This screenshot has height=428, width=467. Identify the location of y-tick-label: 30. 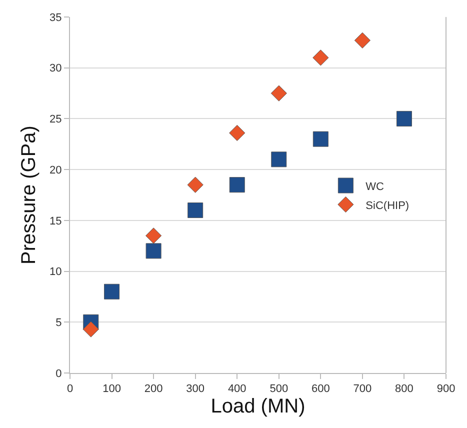
(56, 68).